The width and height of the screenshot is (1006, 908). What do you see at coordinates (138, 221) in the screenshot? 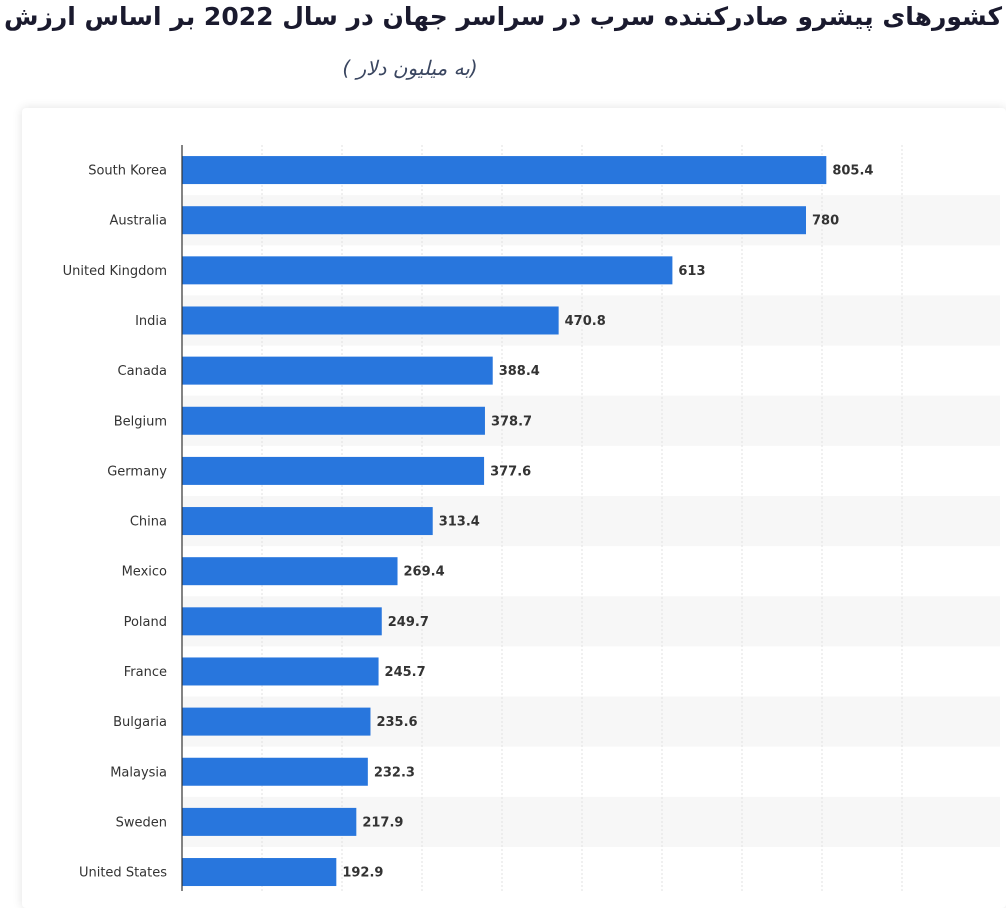
I see `category-label: Australia` at bounding box center [138, 221].